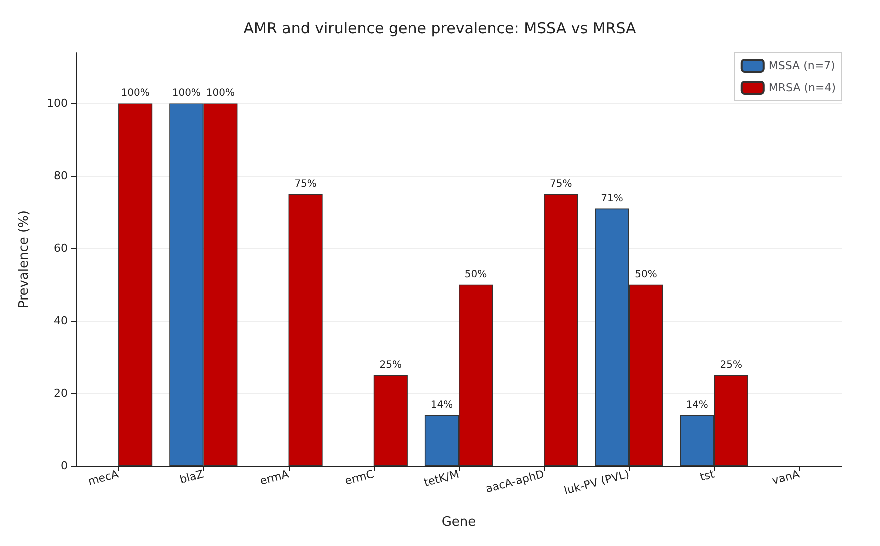 The width and height of the screenshot is (880, 546). Describe the element at coordinates (440, 29) in the screenshot. I see `chart-title: AMR and virulence gene prevalence: MSSA vs MRSA` at that location.